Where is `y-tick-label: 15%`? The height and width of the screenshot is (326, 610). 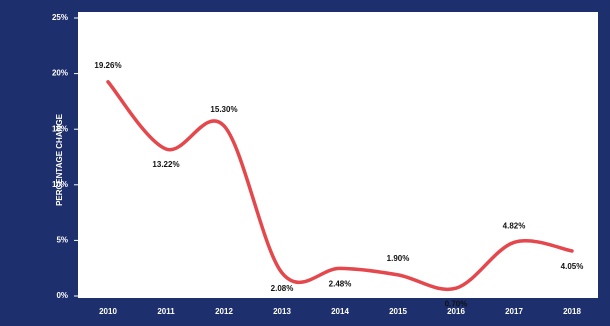 y-tick-label: 15% is located at coordinates (60, 128).